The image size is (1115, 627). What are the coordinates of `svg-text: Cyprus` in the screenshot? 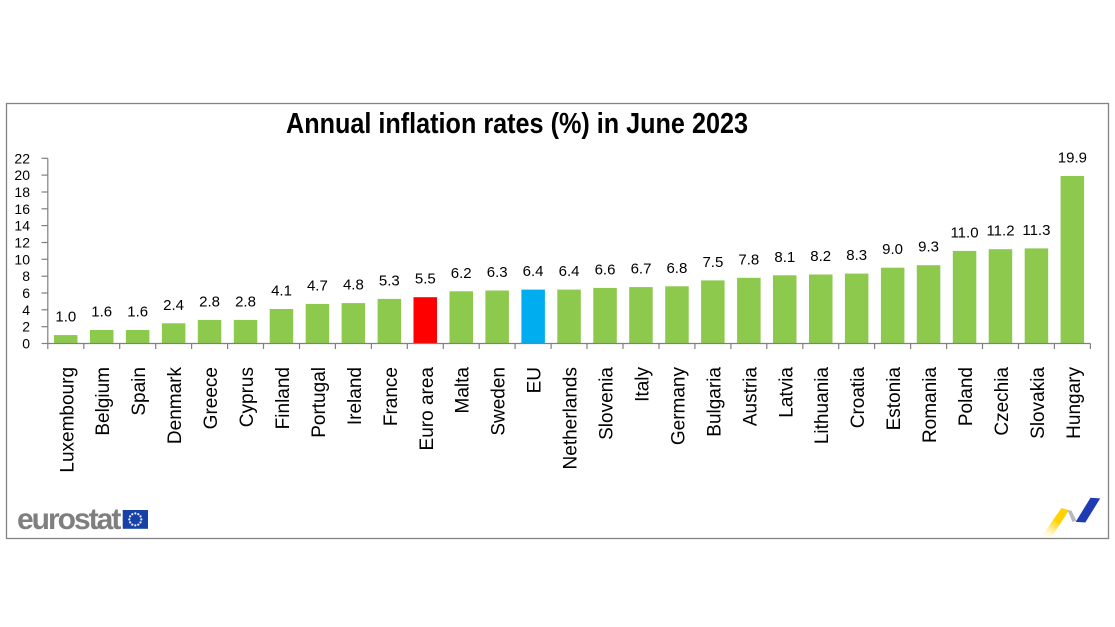 It's located at (247, 397).